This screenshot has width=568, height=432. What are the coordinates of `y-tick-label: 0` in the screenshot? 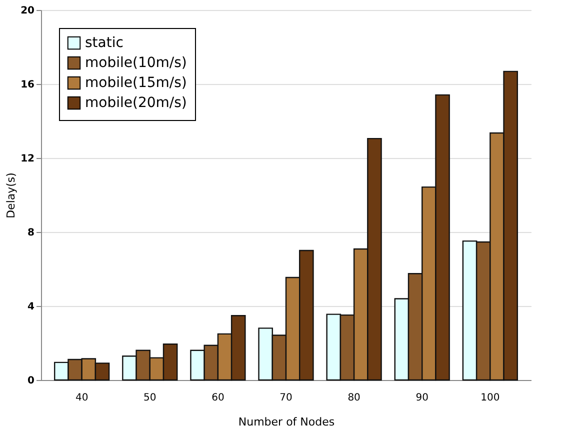 It's located at (31, 381).